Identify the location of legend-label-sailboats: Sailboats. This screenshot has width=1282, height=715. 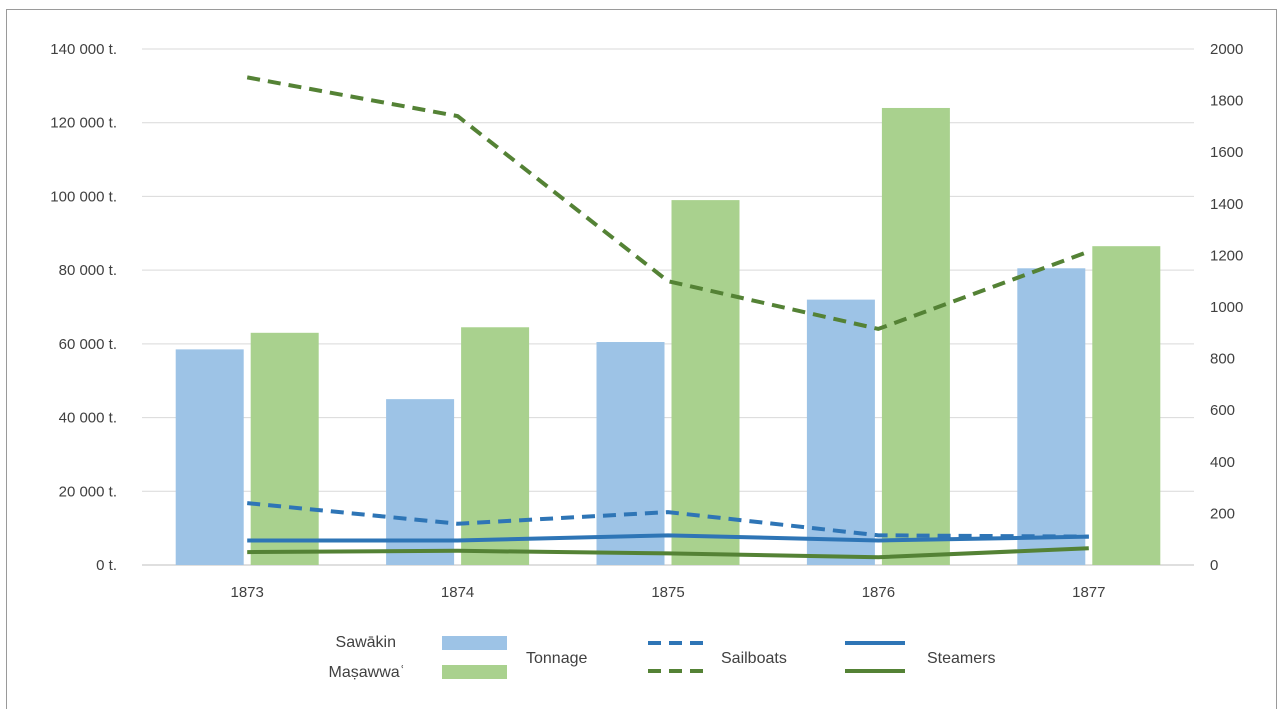
(754, 658).